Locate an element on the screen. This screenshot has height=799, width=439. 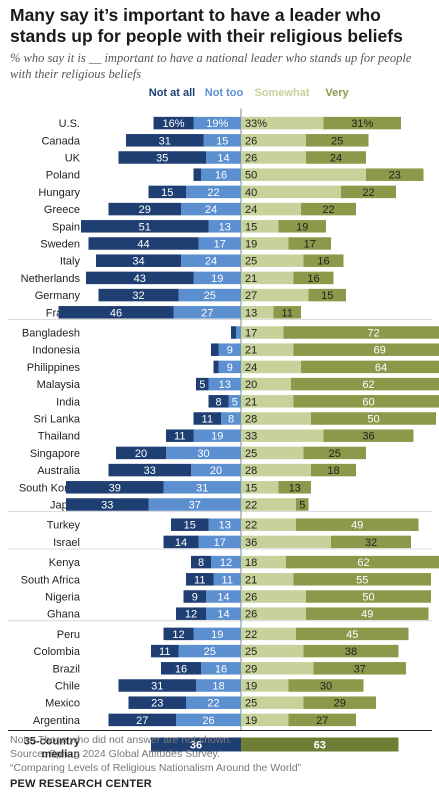
value-label-very: 32 is located at coordinates (371, 543).